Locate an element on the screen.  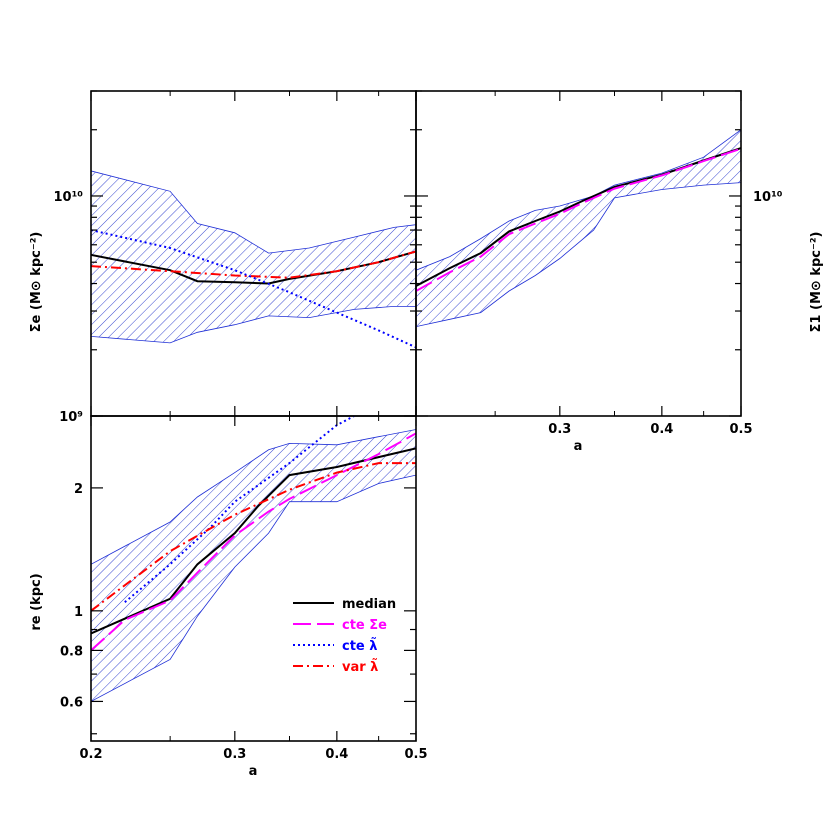
y-tick-label: 10⁹ is located at coordinates (71, 417).